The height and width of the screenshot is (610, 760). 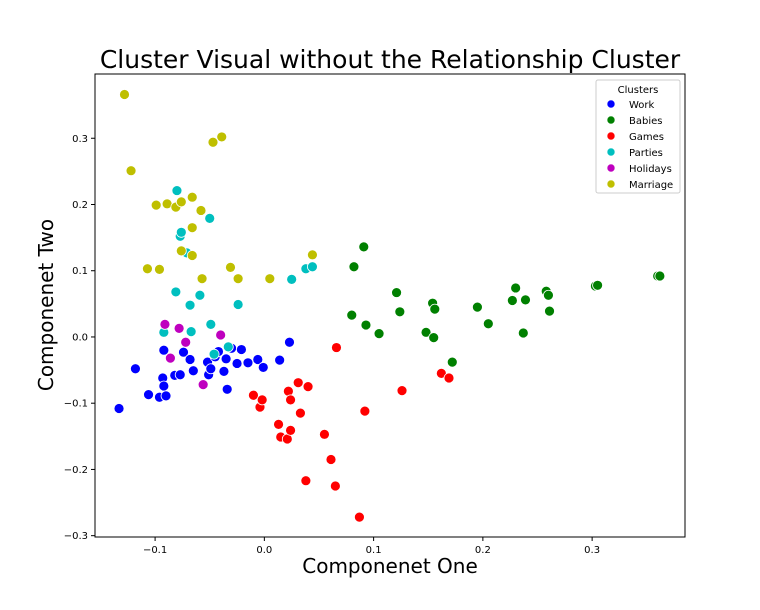 I want to click on y-tick-label: −0.2, so click(x=76, y=470).